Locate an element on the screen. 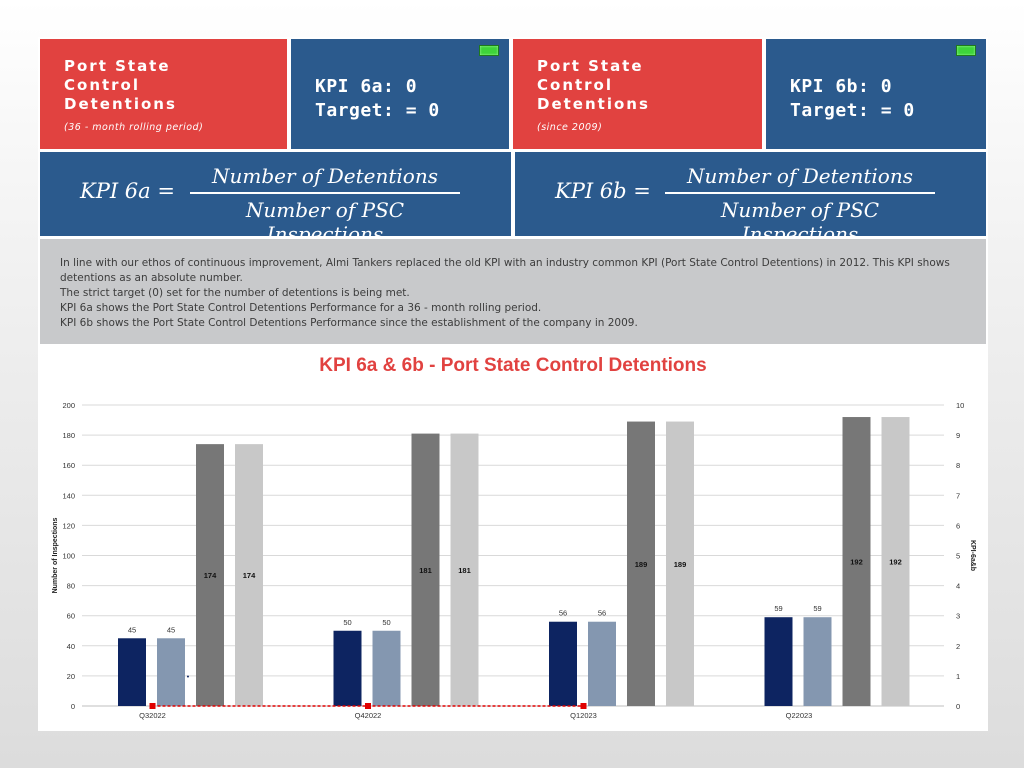  bar-data-label: 50 is located at coordinates (386, 622).